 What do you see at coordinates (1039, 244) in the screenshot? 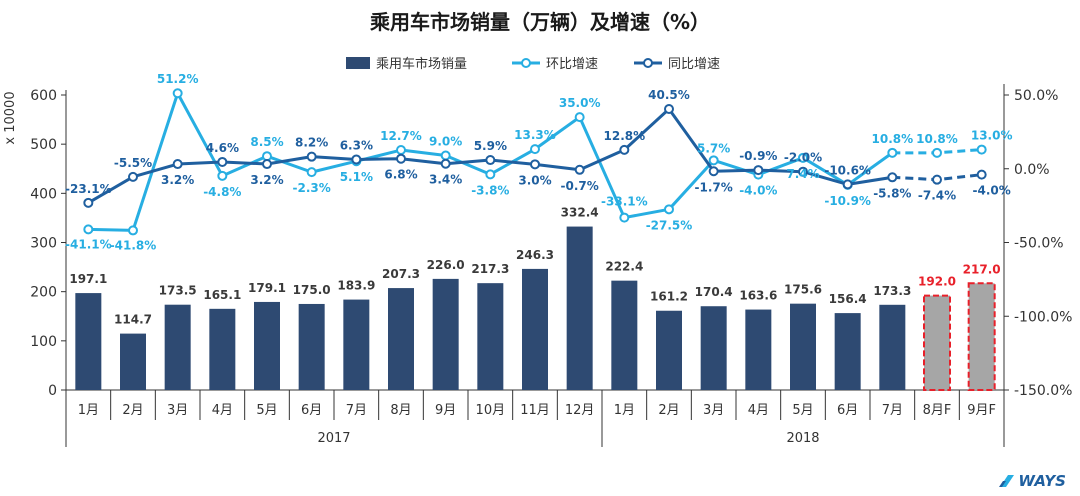
I see `y-tick-label-right: -50.0%` at bounding box center [1039, 244].